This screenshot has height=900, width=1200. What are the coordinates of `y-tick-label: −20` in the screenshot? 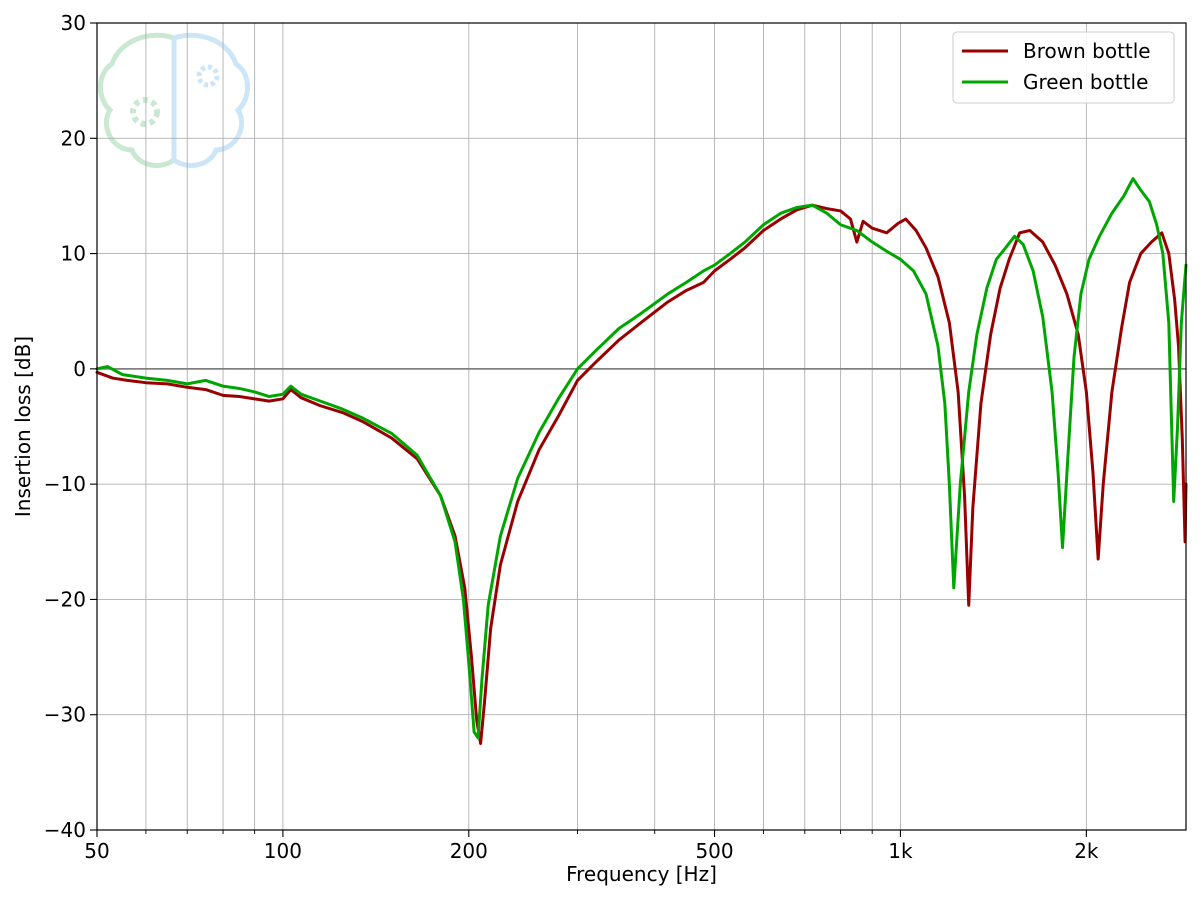 It's located at (65, 599).